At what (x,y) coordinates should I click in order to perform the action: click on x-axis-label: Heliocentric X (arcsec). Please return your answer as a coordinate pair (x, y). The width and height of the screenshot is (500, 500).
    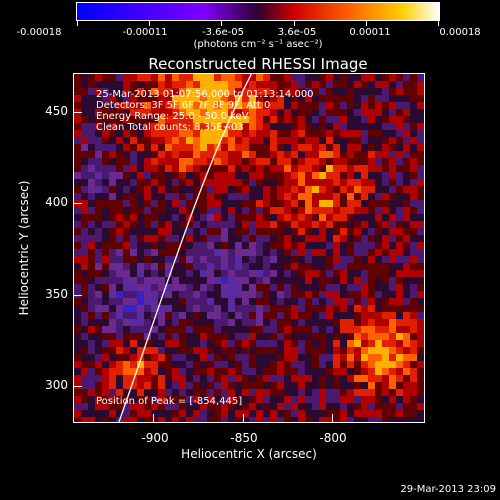
    Looking at the image, I should click on (249, 454).